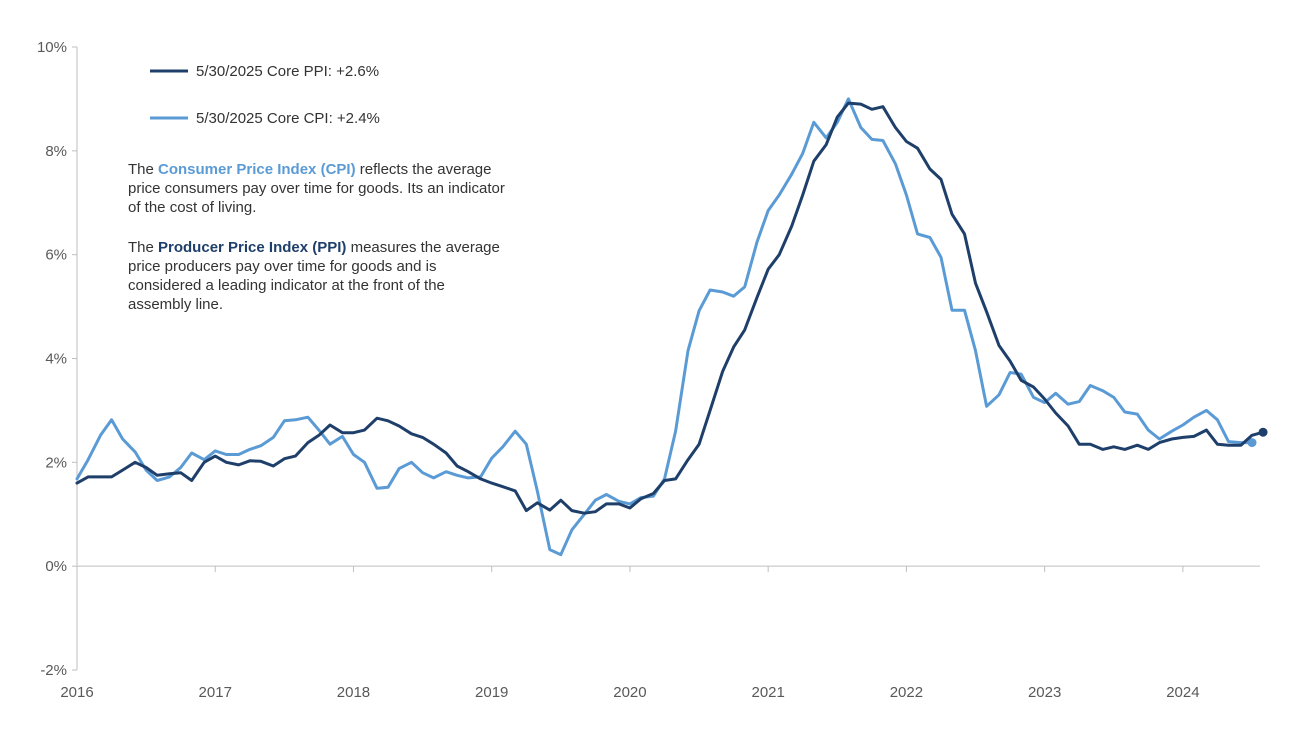 This screenshot has height=747, width=1312. Describe the element at coordinates (143, 169) in the screenshot. I see `cpi-note-prefix: The` at that location.